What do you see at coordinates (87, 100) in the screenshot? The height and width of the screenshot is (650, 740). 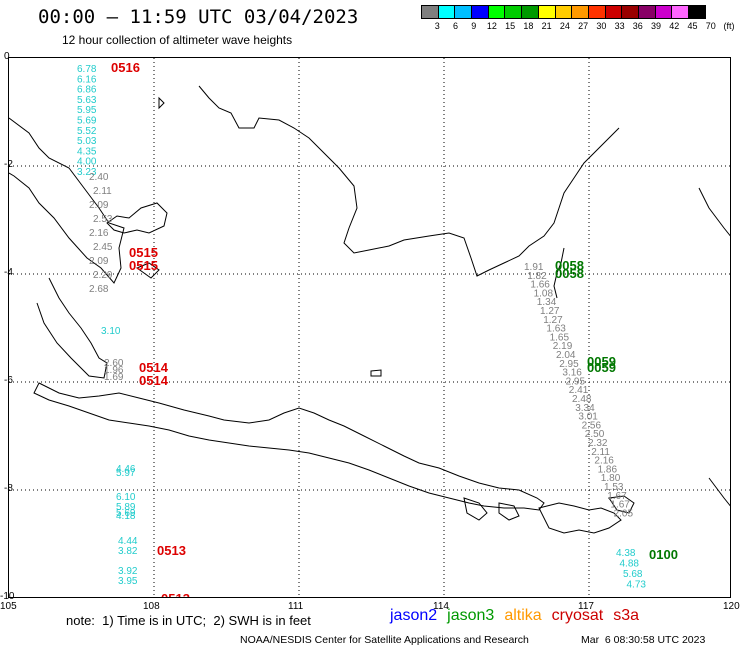 I see `swh-label: 5.63` at bounding box center [87, 100].